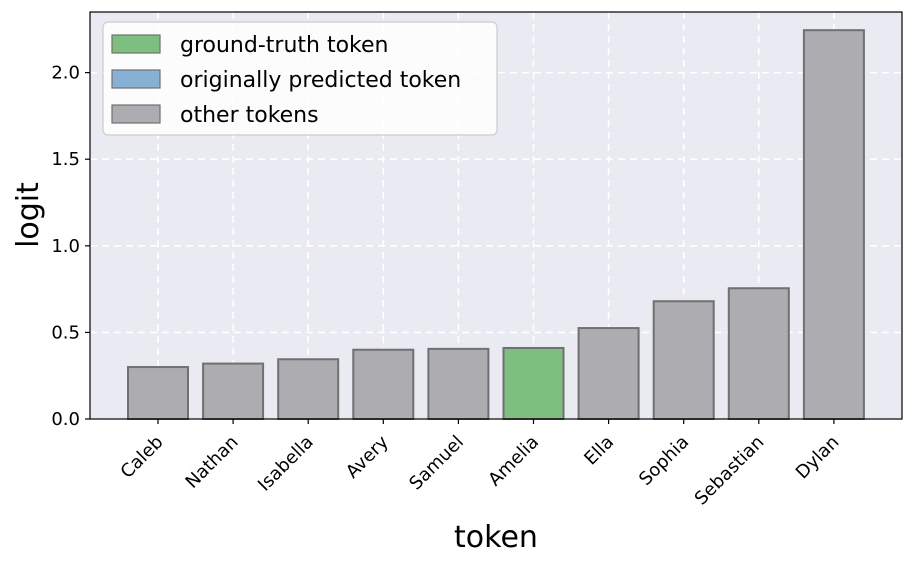 The width and height of the screenshot is (914, 565). What do you see at coordinates (458, 384) in the screenshot?
I see `bar-samuel` at bounding box center [458, 384].